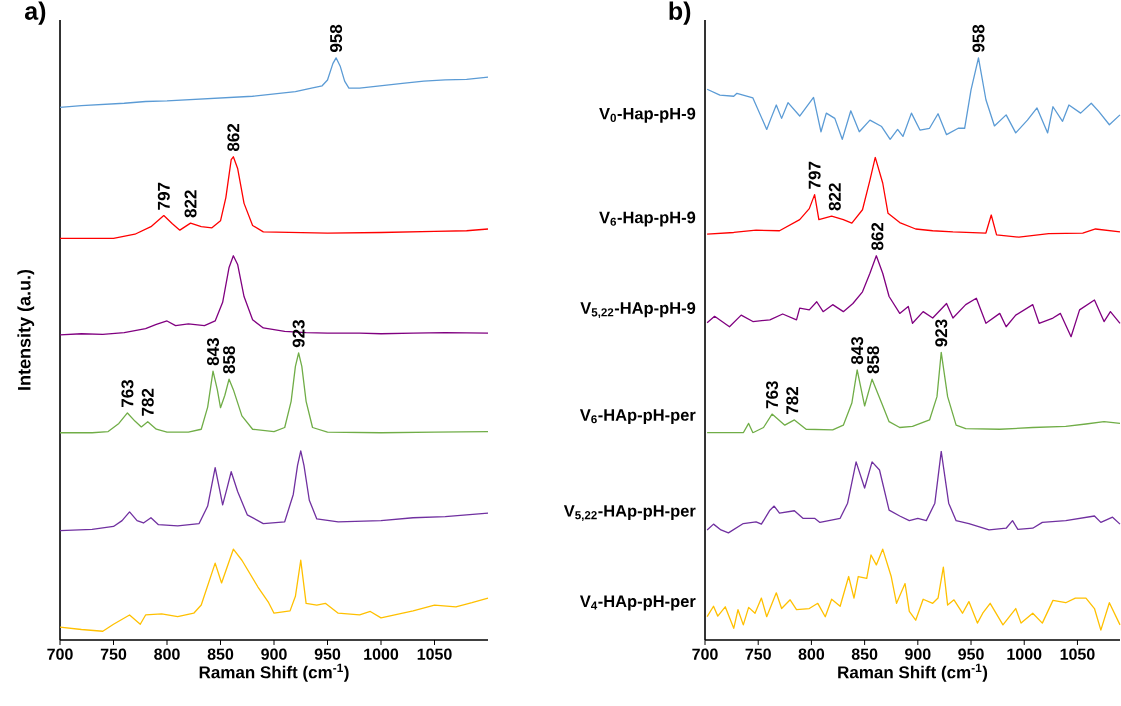 This screenshot has width=1121, height=706. What do you see at coordinates (680, 13) in the screenshot?
I see `chart-title: b)` at bounding box center [680, 13].